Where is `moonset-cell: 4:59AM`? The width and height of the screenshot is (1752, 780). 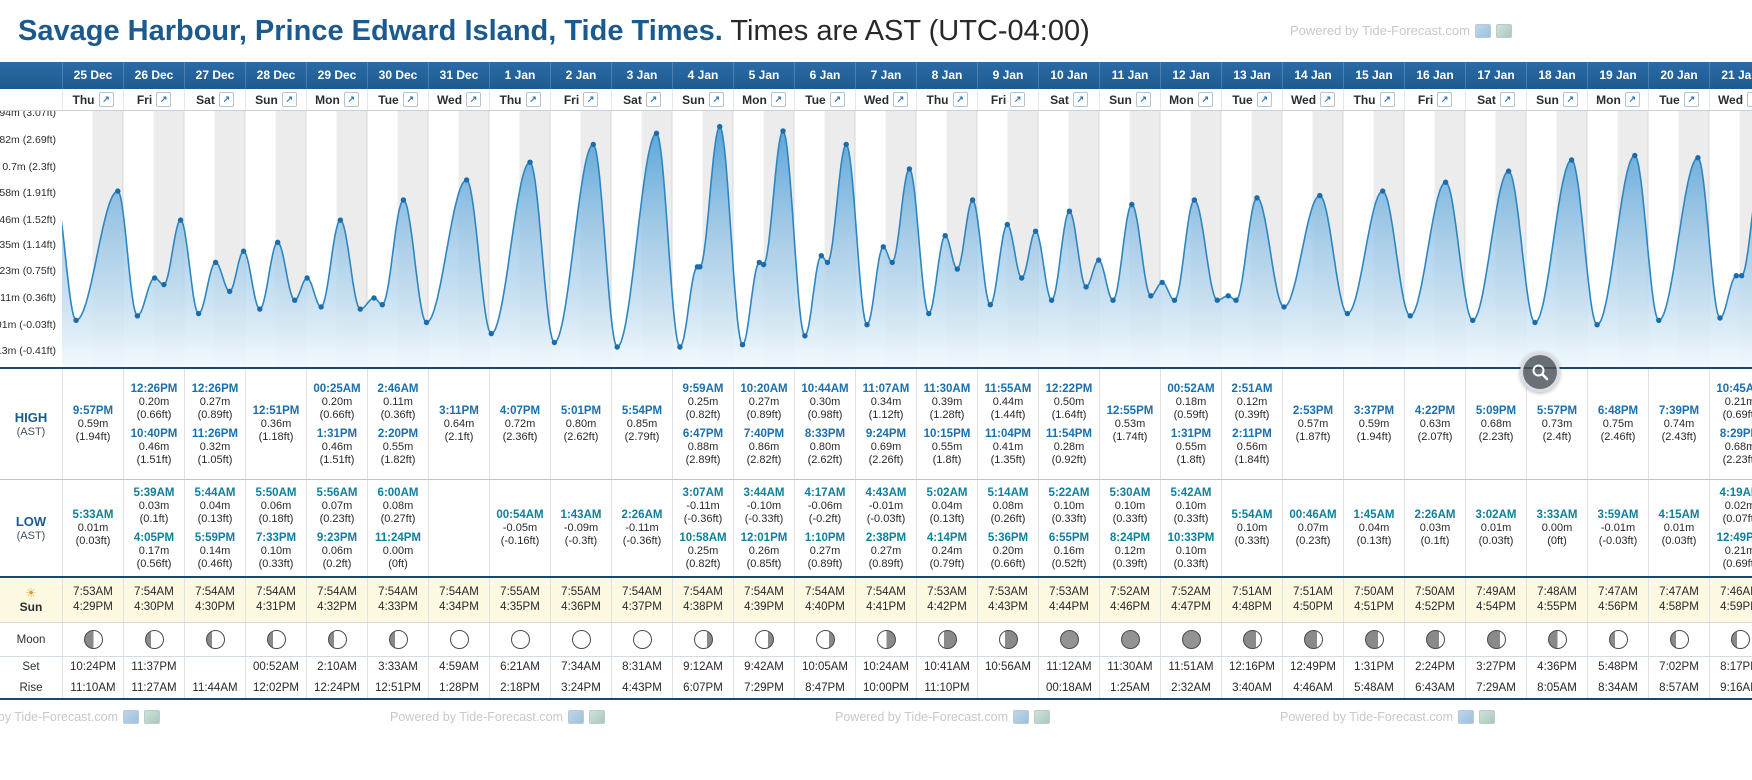 moonset-cell: 4:59AM is located at coordinates (458, 667).